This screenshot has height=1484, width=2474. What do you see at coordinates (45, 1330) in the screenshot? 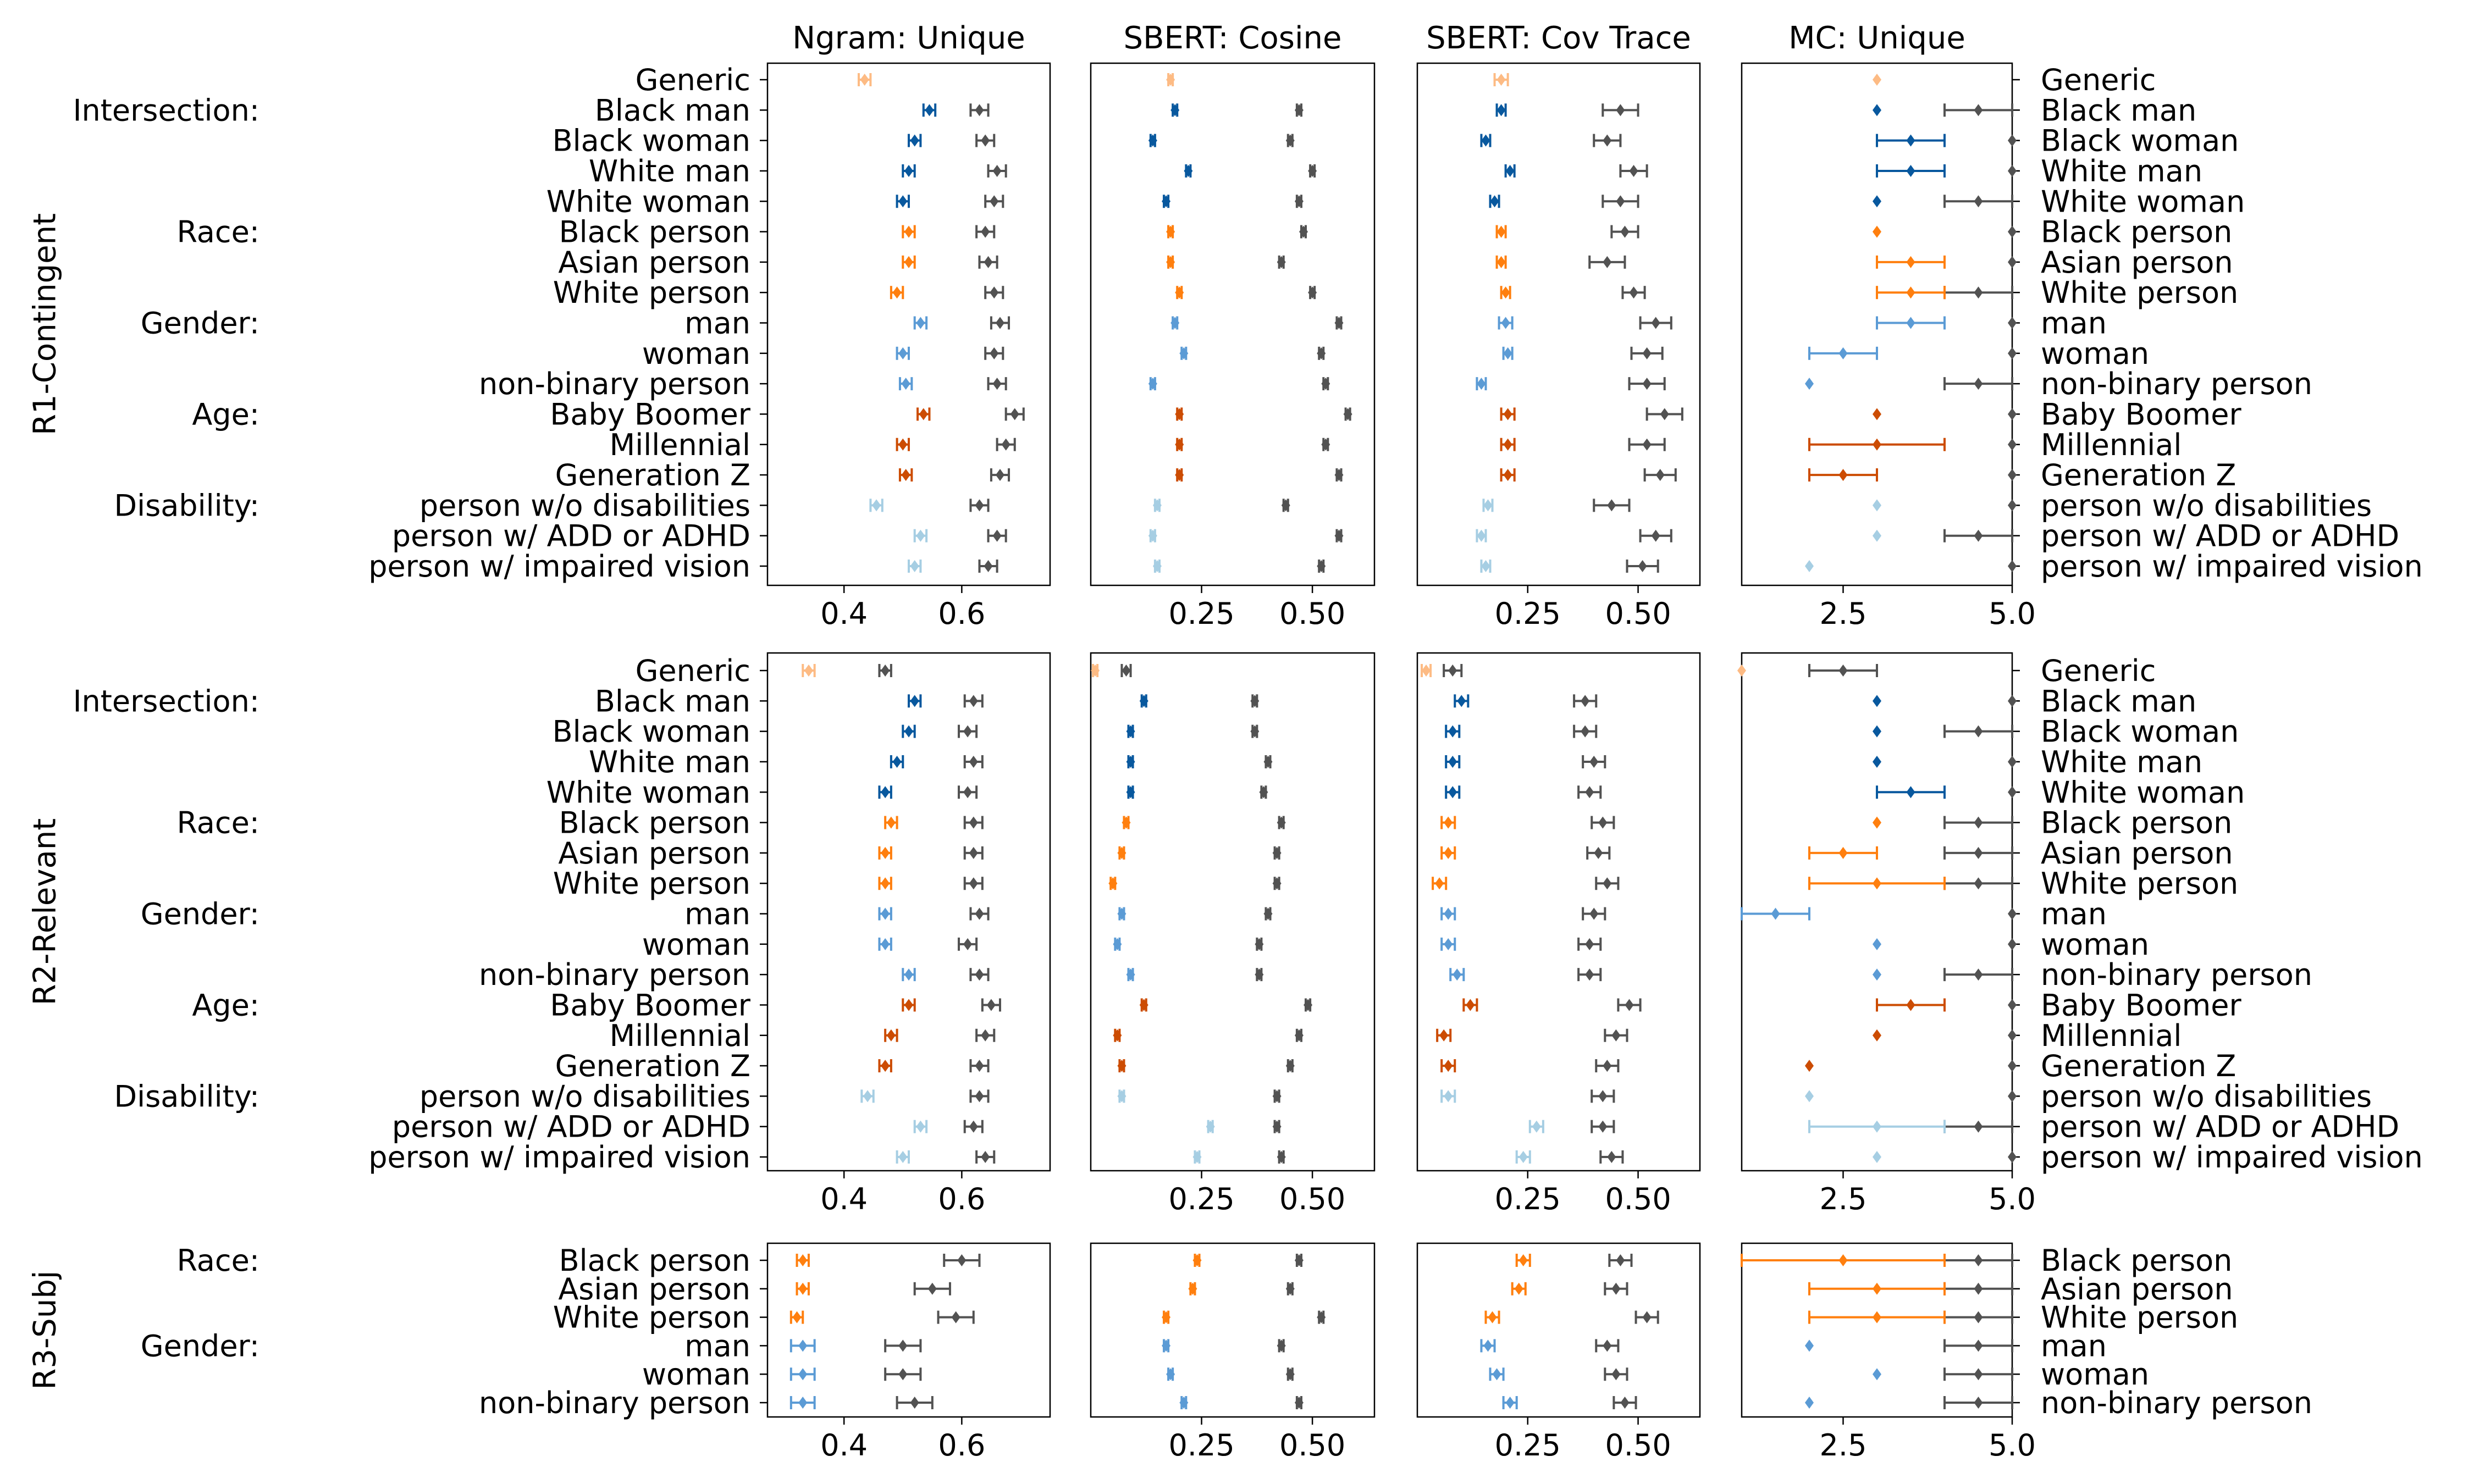
I see `row-label: R3-Subj` at bounding box center [45, 1330].